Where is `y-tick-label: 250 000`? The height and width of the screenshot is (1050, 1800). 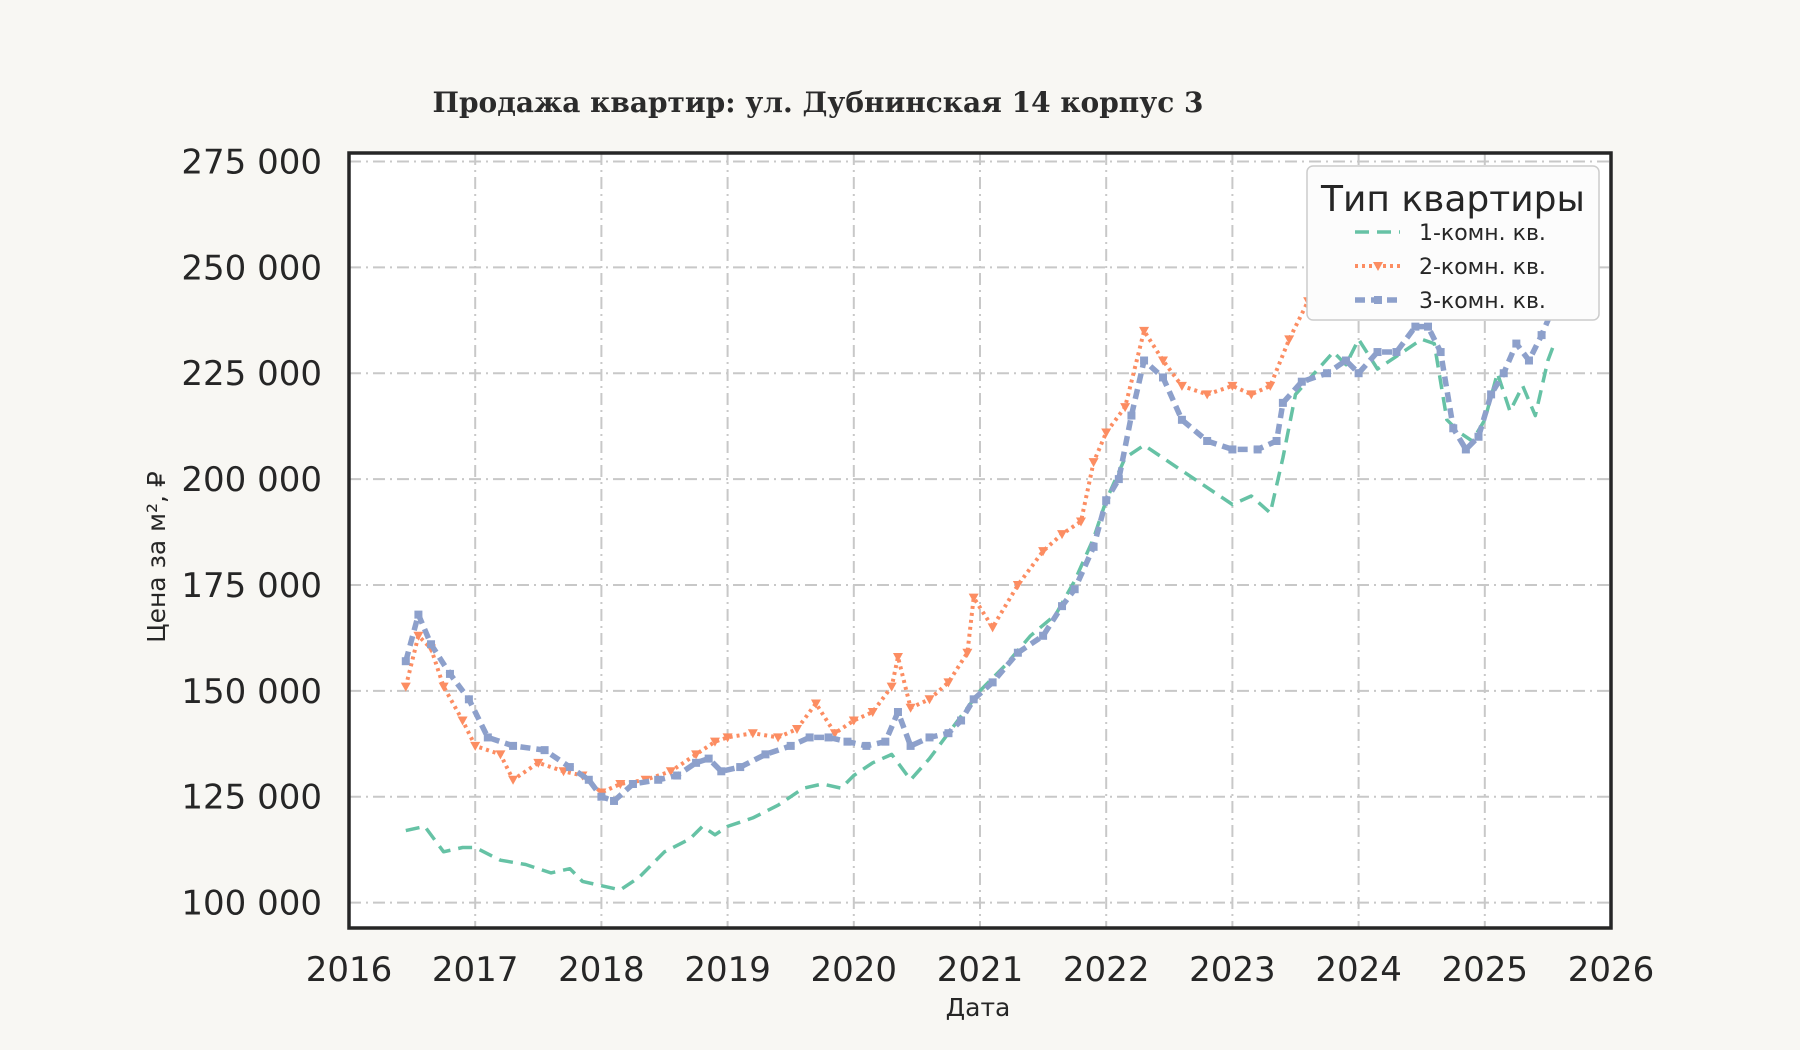 y-tick-label: 250 000 is located at coordinates (251, 268).